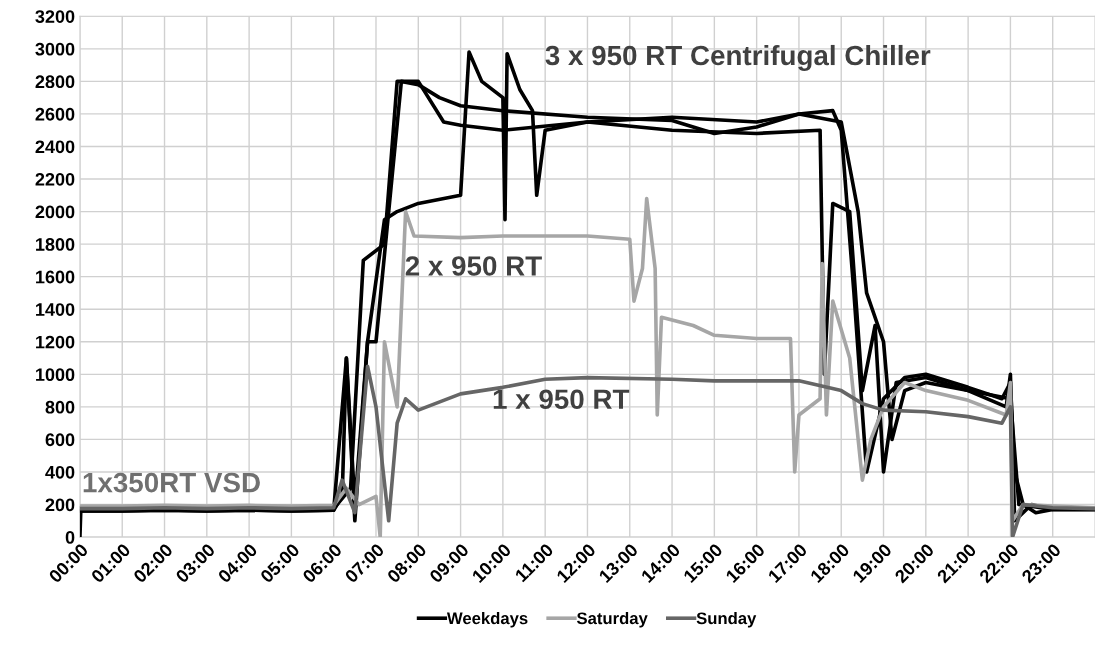  Describe the element at coordinates (55, 17) in the screenshot. I see `y-tick-label: 3200` at that location.